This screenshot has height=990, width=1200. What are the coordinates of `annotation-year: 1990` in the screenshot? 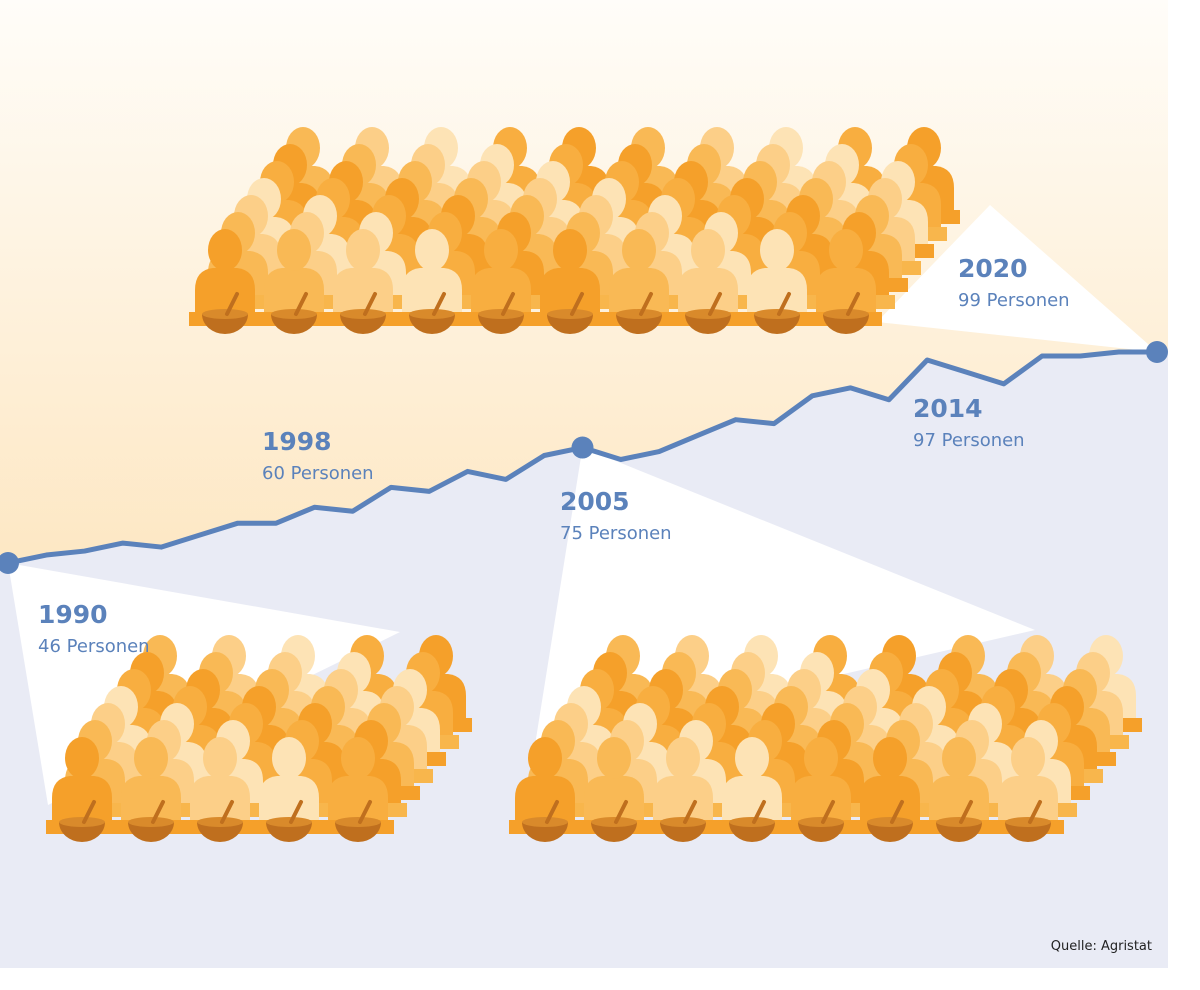 It's located at (73, 614).